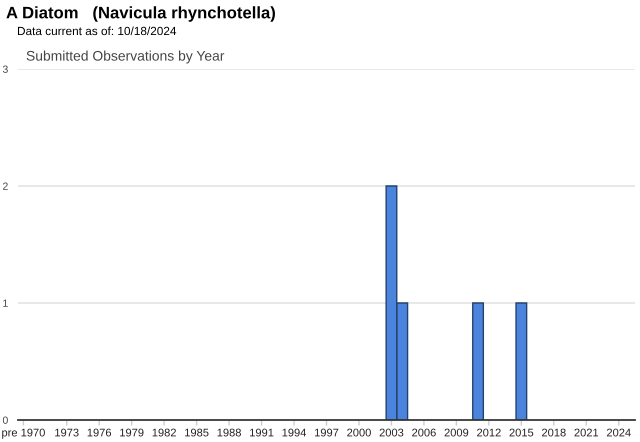 The image size is (640, 442). What do you see at coordinates (100, 432) in the screenshot?
I see `x-tick-label: 1976` at bounding box center [100, 432].